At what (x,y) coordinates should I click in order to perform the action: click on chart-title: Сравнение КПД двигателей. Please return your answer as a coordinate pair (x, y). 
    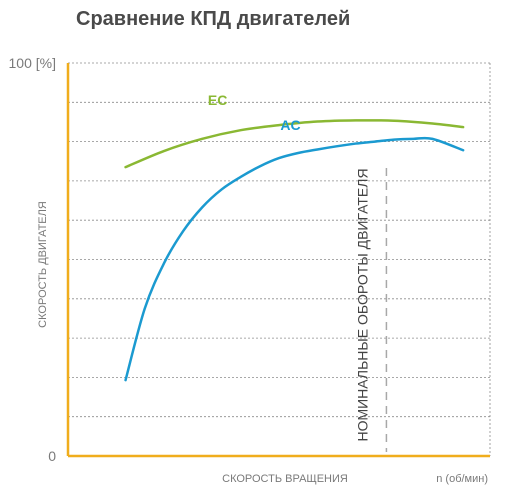
    Looking at the image, I should click on (213, 19).